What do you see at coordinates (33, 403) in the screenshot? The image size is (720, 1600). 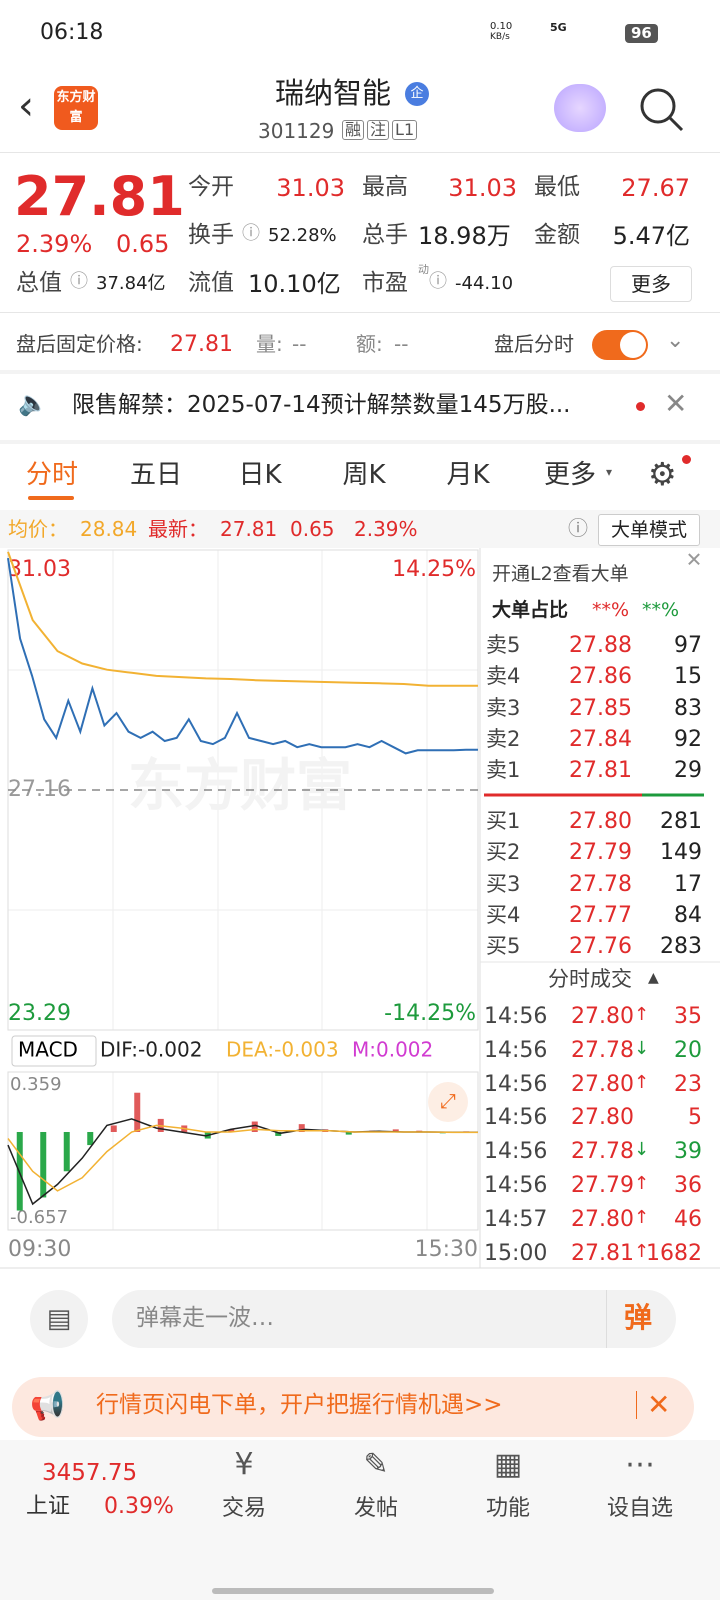 I see `speaker: 🔈` at bounding box center [33, 403].